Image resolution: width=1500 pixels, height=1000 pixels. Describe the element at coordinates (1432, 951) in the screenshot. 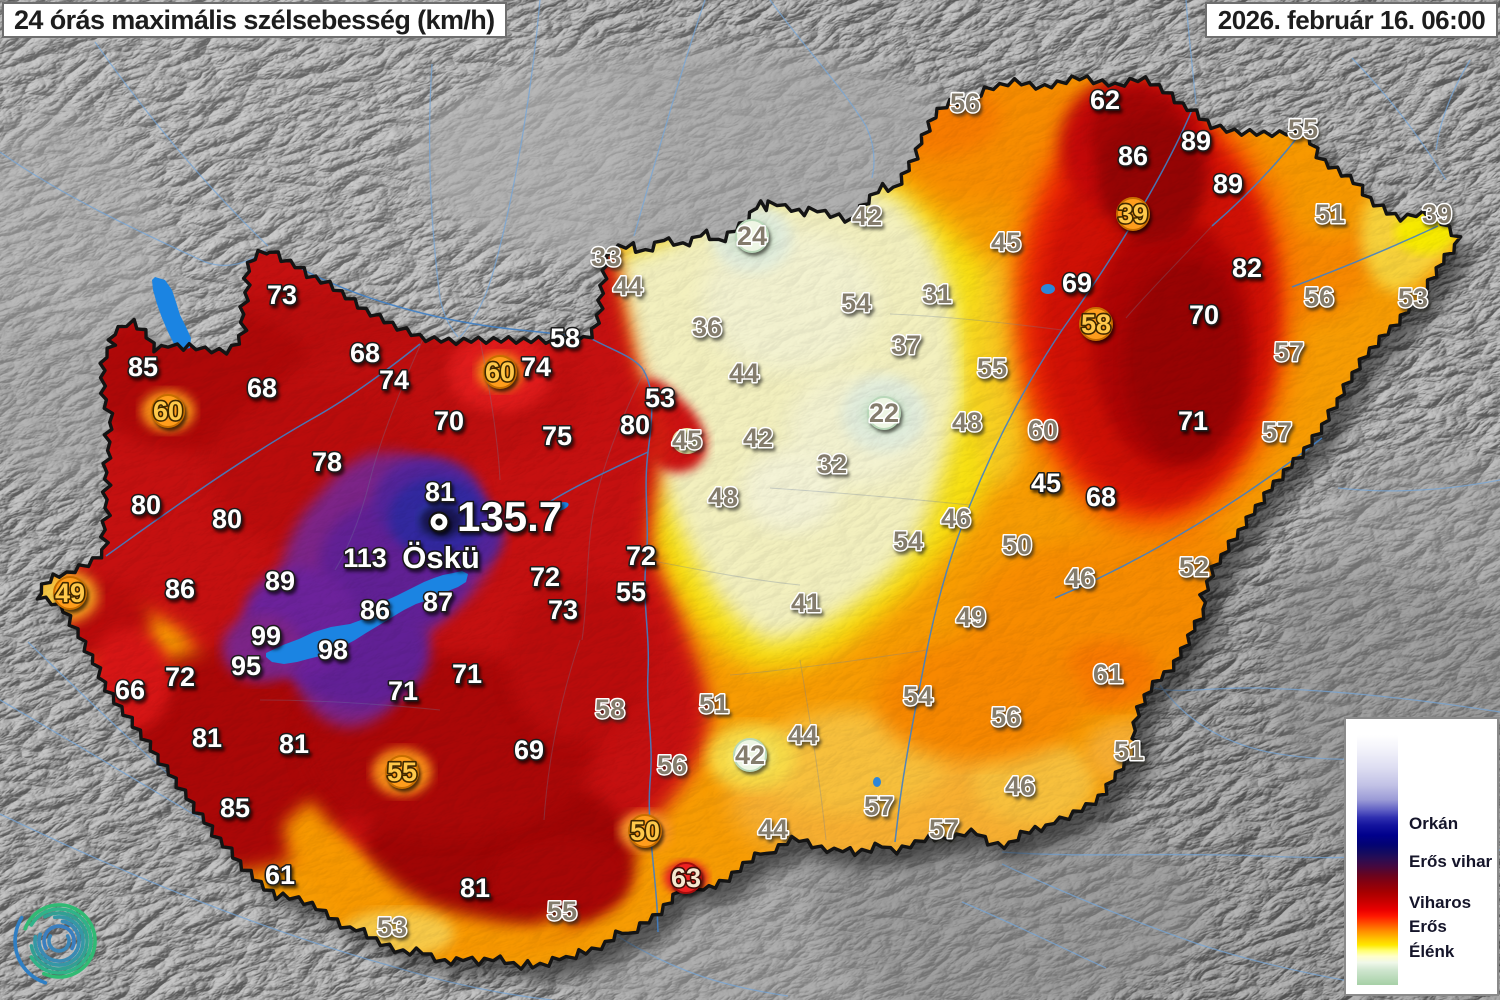

I see `svg-text: Élénk` at that location.